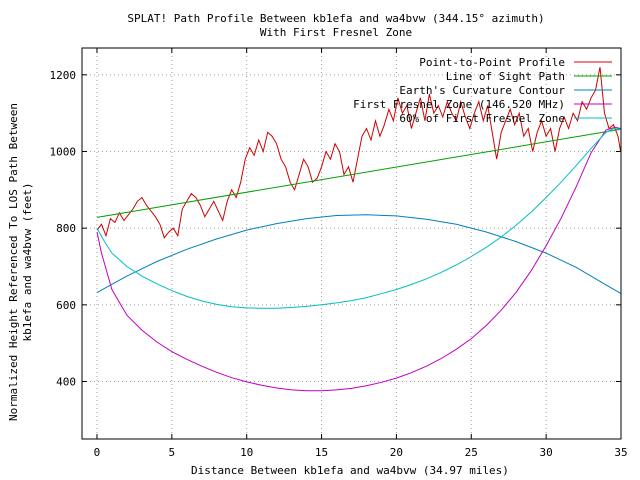 This screenshot has height=480, width=640. Describe the element at coordinates (396, 452) in the screenshot. I see `x-tick-label: 20` at that location.